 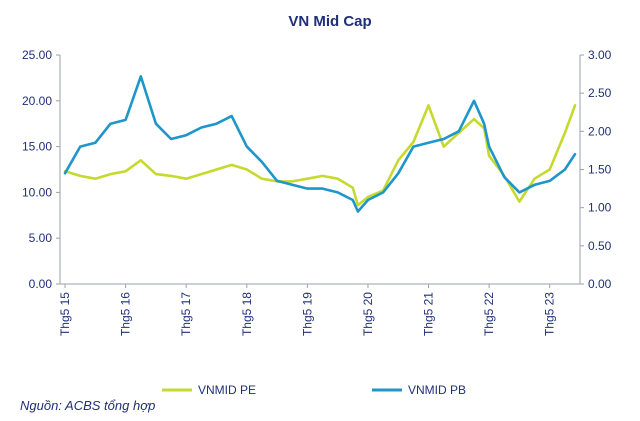 I want to click on x-tick-label: Thg5 18, so click(x=247, y=314).